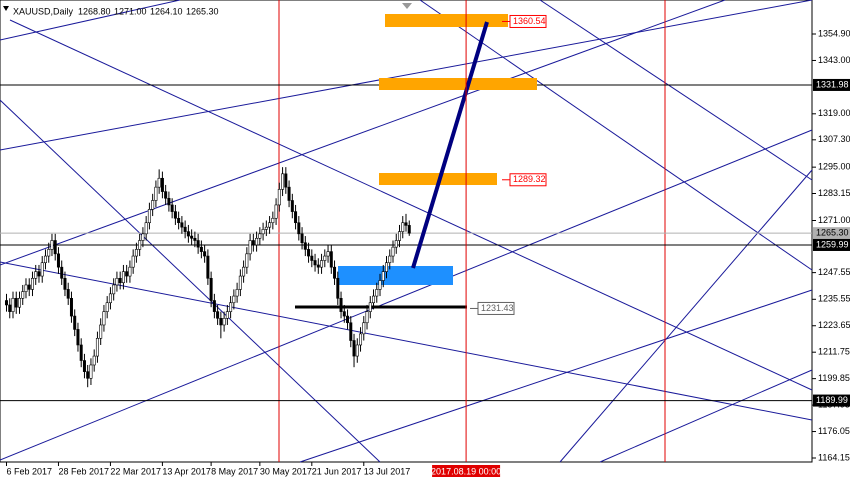 The width and height of the screenshot is (850, 485). What do you see at coordinates (407, 6) in the screenshot?
I see `marker` at bounding box center [407, 6].